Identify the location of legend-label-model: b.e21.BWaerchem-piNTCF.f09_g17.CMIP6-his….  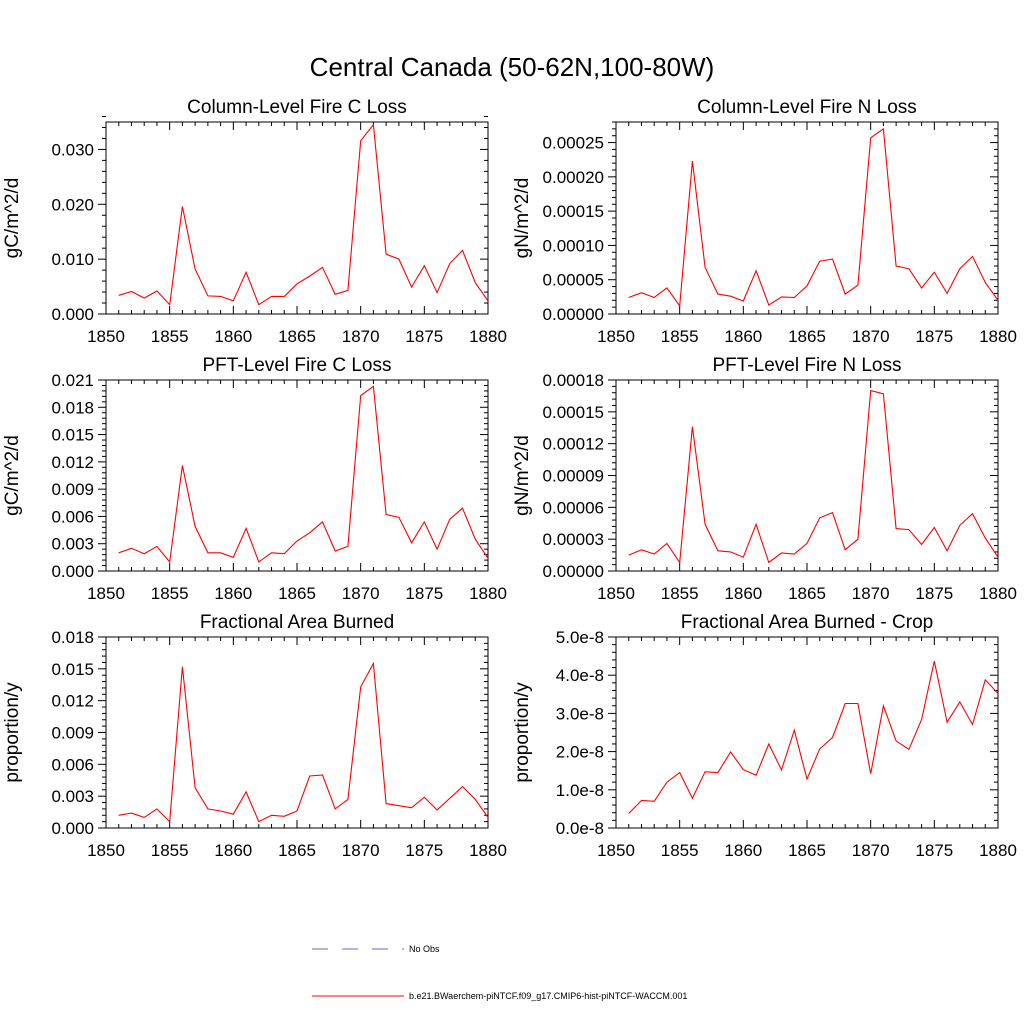
(548, 996).